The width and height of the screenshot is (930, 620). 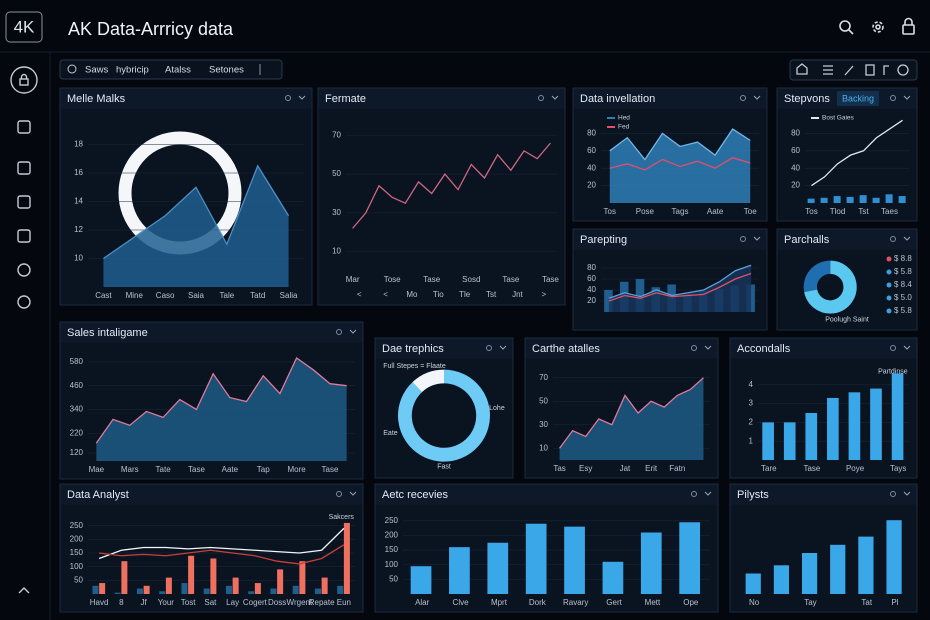 I want to click on x-tick-label: Caso, so click(x=165, y=295).